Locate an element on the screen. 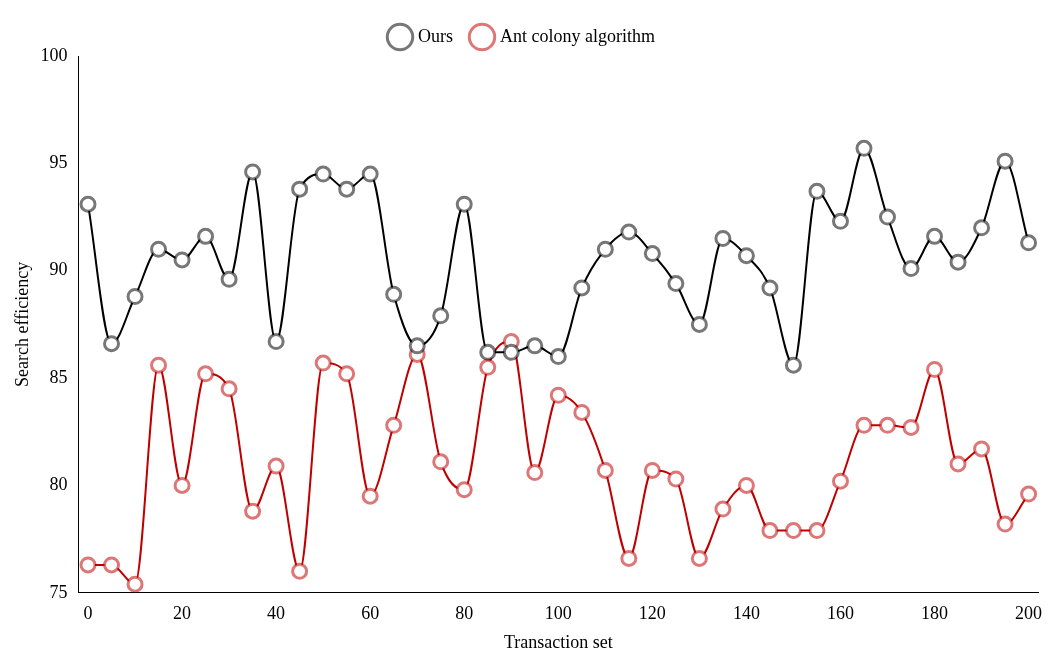  x-tick-label: 40 is located at coordinates (276, 613).